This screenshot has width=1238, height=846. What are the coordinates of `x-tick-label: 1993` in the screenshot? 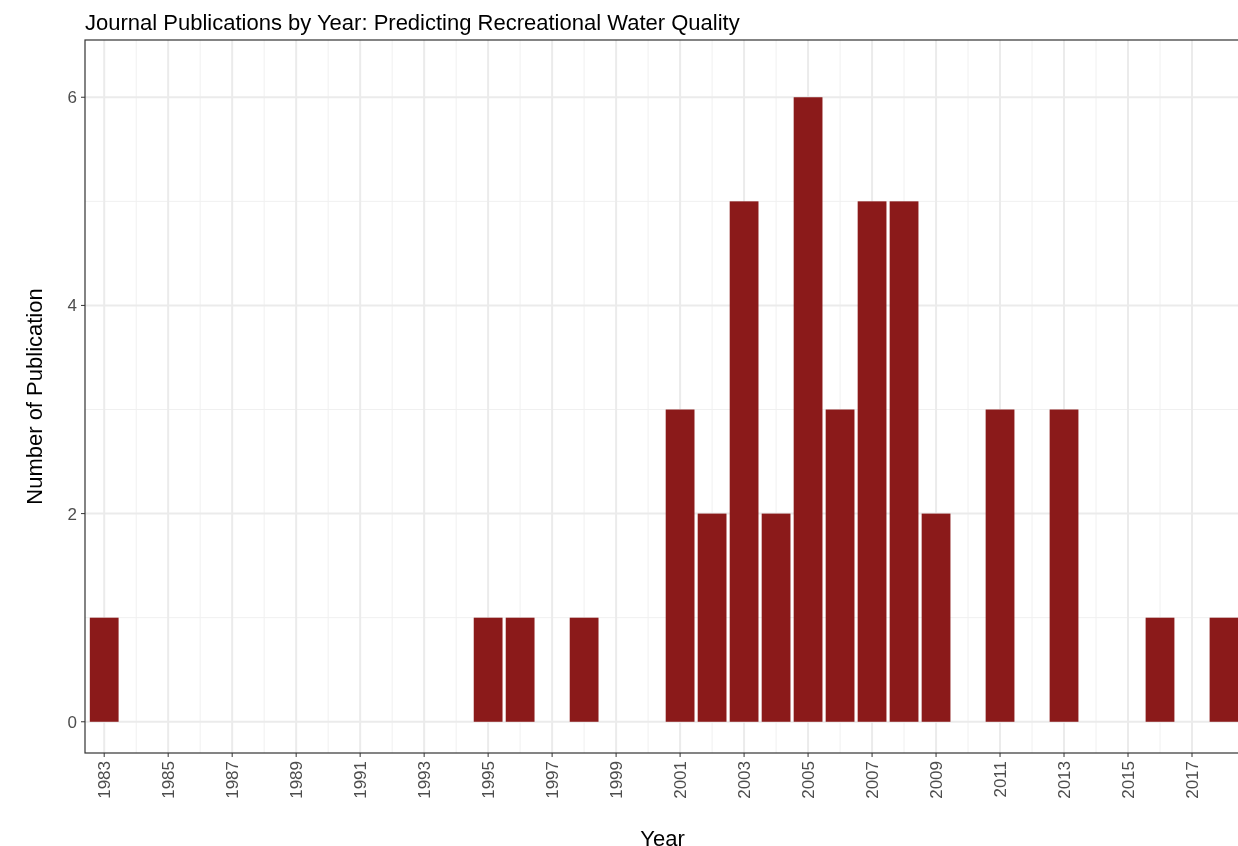 It's located at (425, 780).